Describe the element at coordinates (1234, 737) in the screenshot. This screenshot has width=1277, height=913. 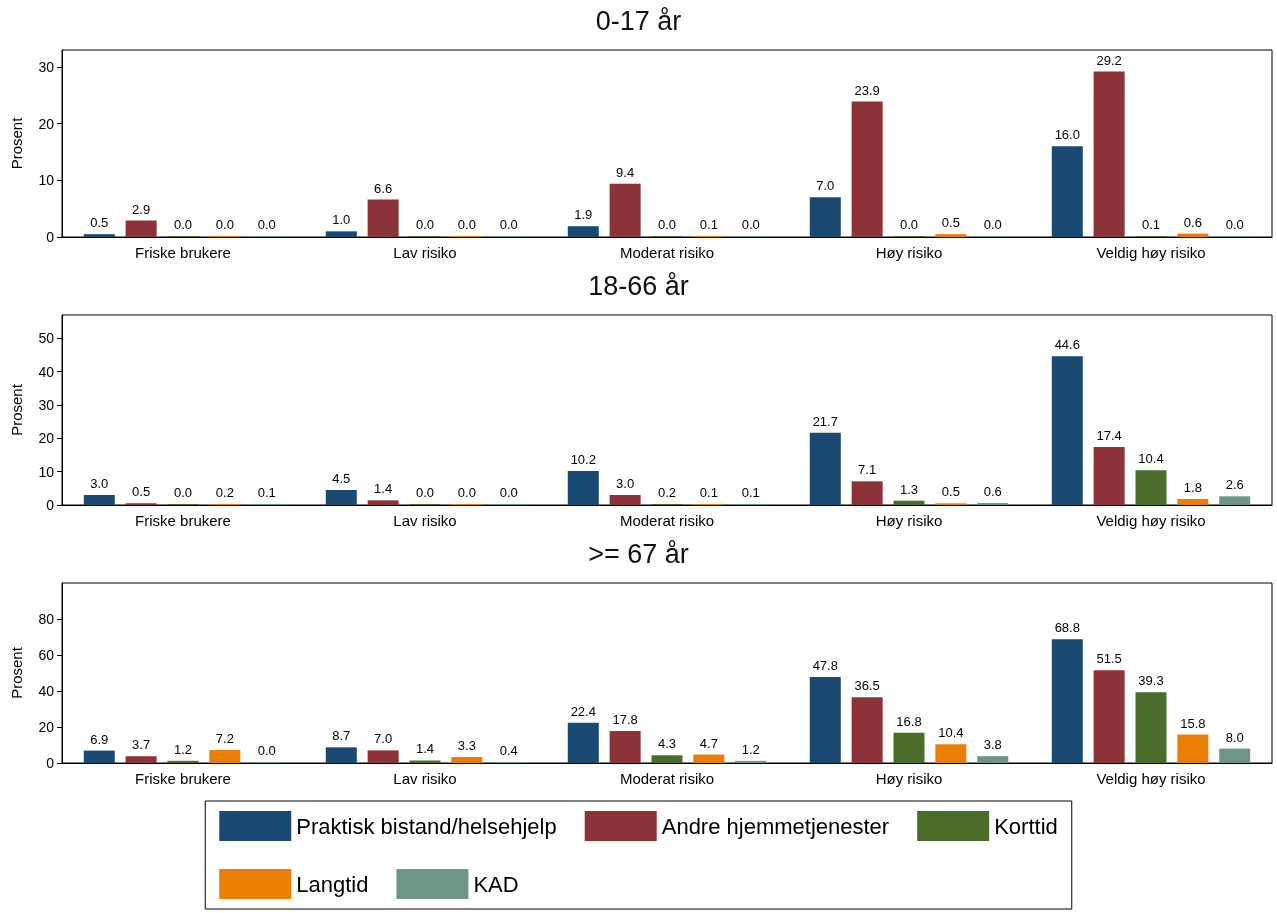
I see `data-label: 8.0` at that location.